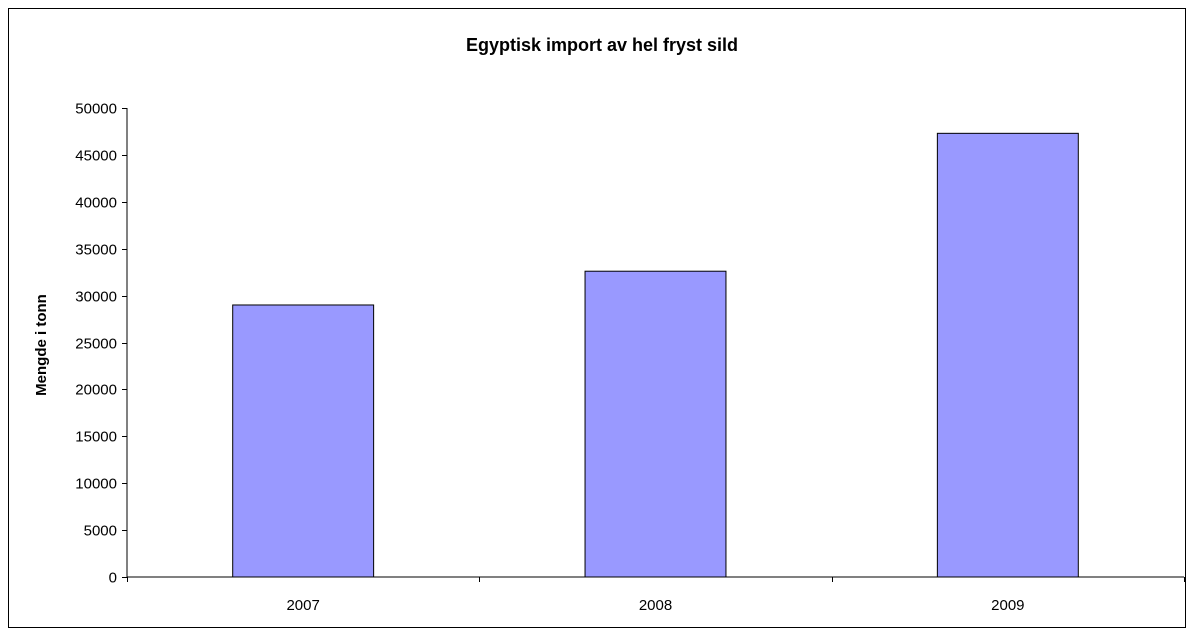  Describe the element at coordinates (96, 156) in the screenshot. I see `y-tick-label: 45000` at that location.